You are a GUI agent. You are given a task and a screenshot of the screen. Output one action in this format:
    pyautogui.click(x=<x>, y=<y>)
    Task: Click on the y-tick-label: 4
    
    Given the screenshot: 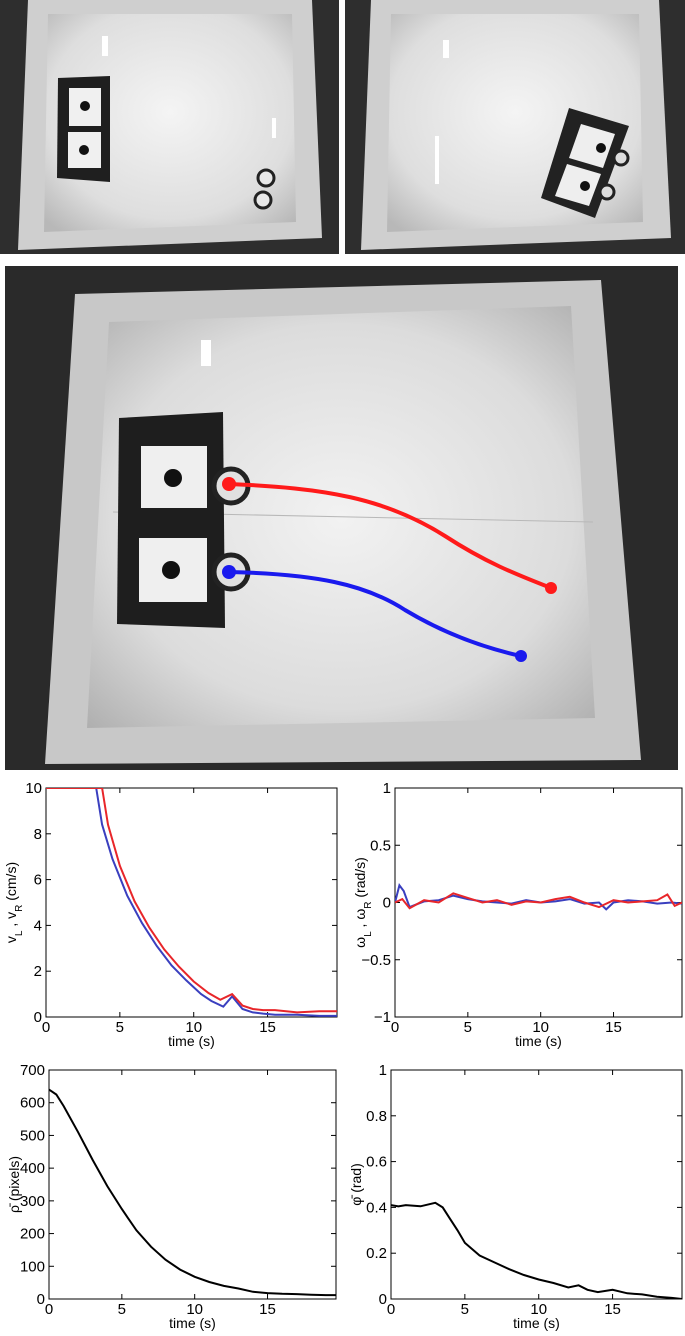 What is the action you would take?
    pyautogui.click(x=38, y=925)
    